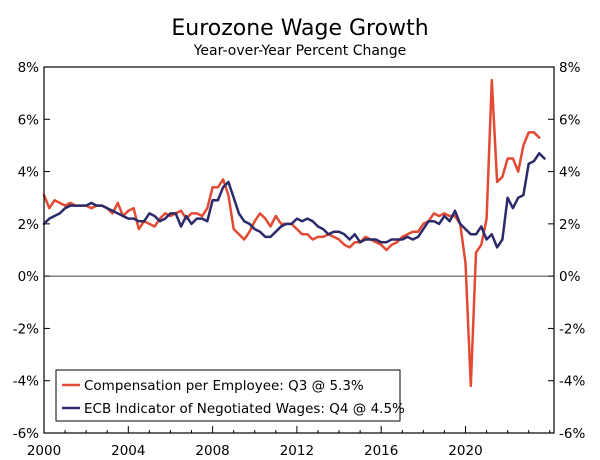 This screenshot has width=600, height=460. What do you see at coordinates (26, 382) in the screenshot?
I see `y-tick-label-left: -4%` at bounding box center [26, 382].